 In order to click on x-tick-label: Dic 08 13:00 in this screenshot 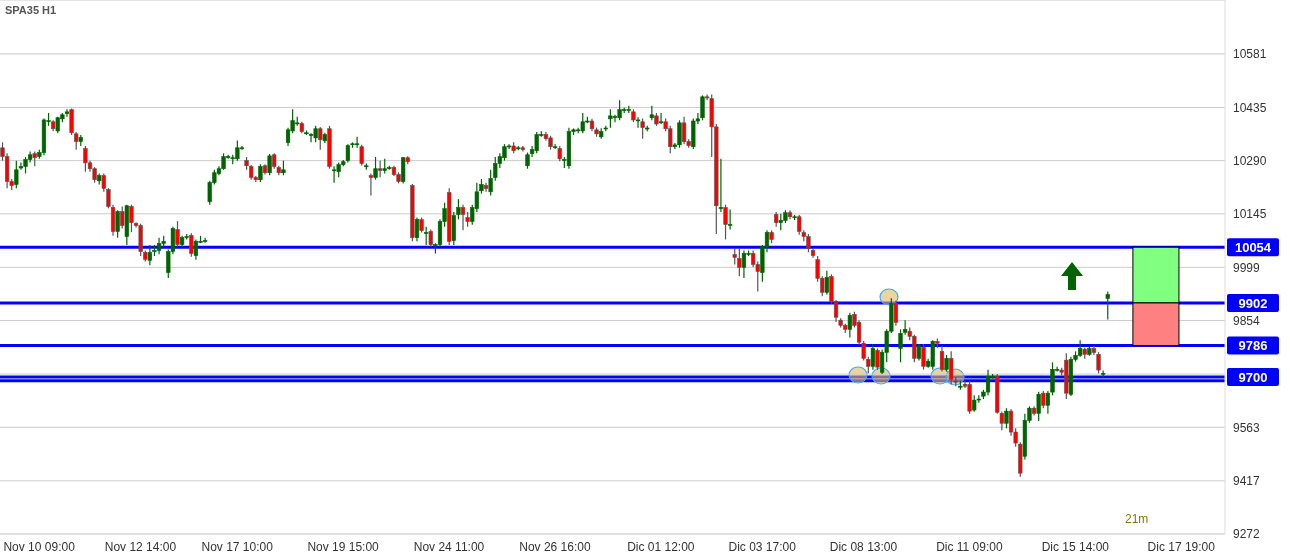, I will do `click(863, 545)`.